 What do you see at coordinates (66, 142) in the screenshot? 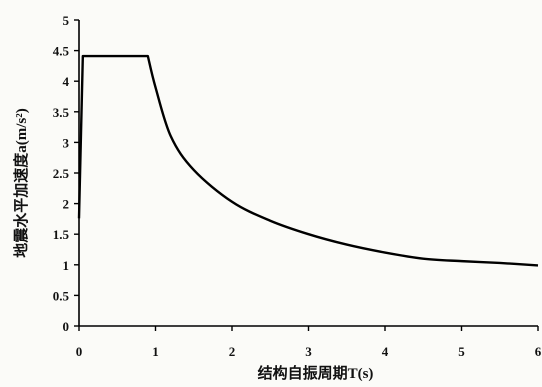
I see `y-tick-label: 3` at bounding box center [66, 142].